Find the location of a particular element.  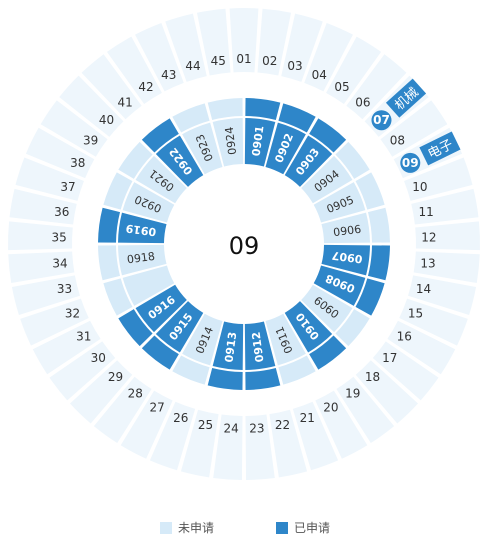

subject-label-0924: 0924 is located at coordinates (231, 140).